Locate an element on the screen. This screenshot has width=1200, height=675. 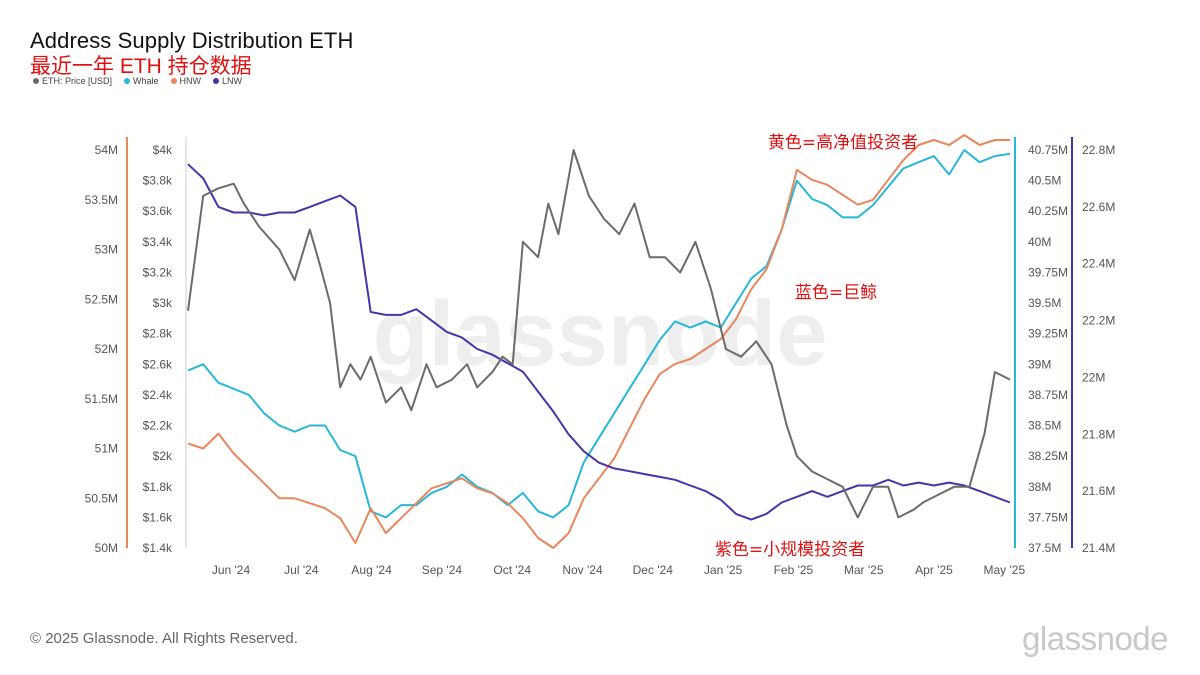
whale-tick-label: 37.5M is located at coordinates (1044, 548).